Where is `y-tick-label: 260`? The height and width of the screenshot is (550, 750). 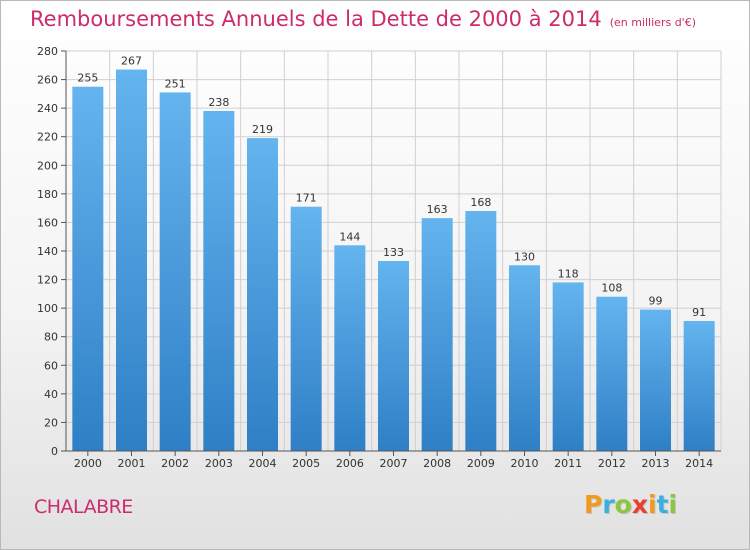 y-tick-label: 260 is located at coordinates (47, 80).